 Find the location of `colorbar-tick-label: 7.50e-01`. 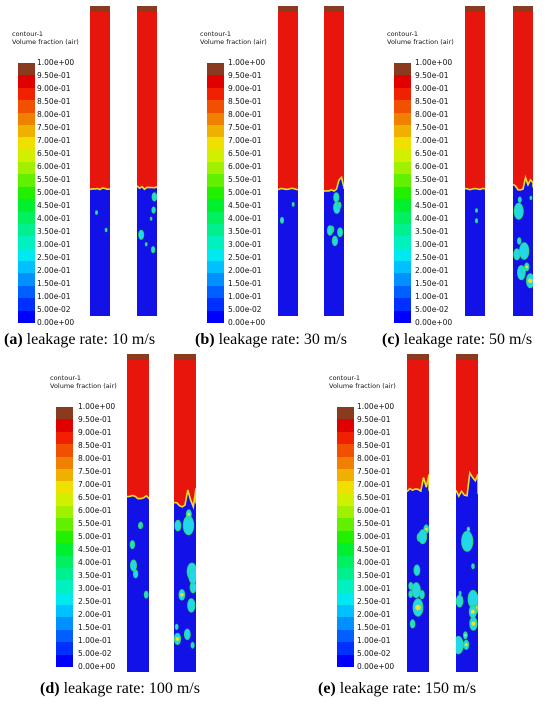

colorbar-tick-label: 7.50e-01 is located at coordinates (374, 471).